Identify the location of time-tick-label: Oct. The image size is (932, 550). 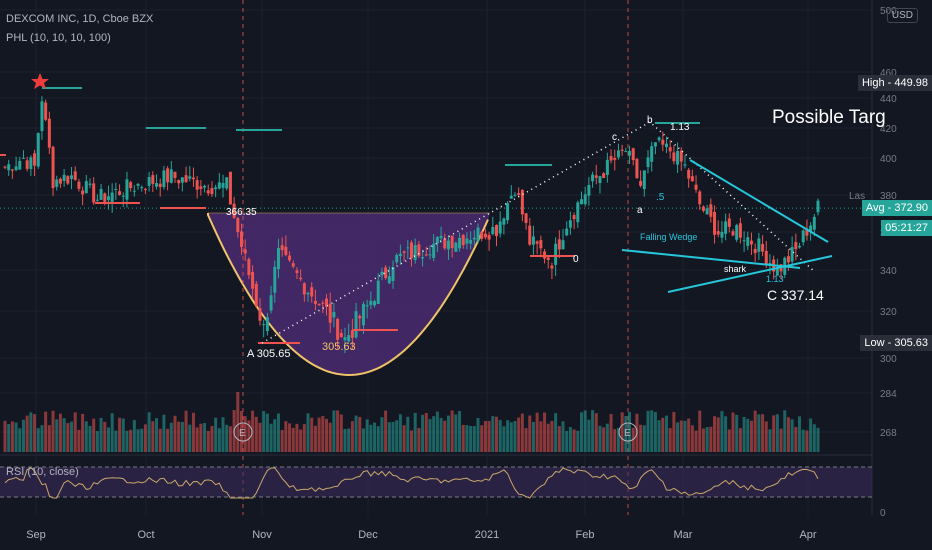
(145, 535).